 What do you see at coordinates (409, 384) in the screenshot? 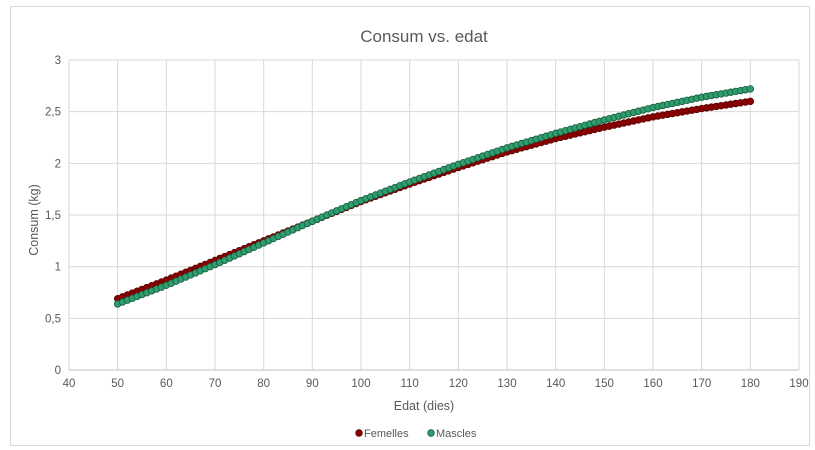
I see `x-tick-label: 110` at bounding box center [409, 384].